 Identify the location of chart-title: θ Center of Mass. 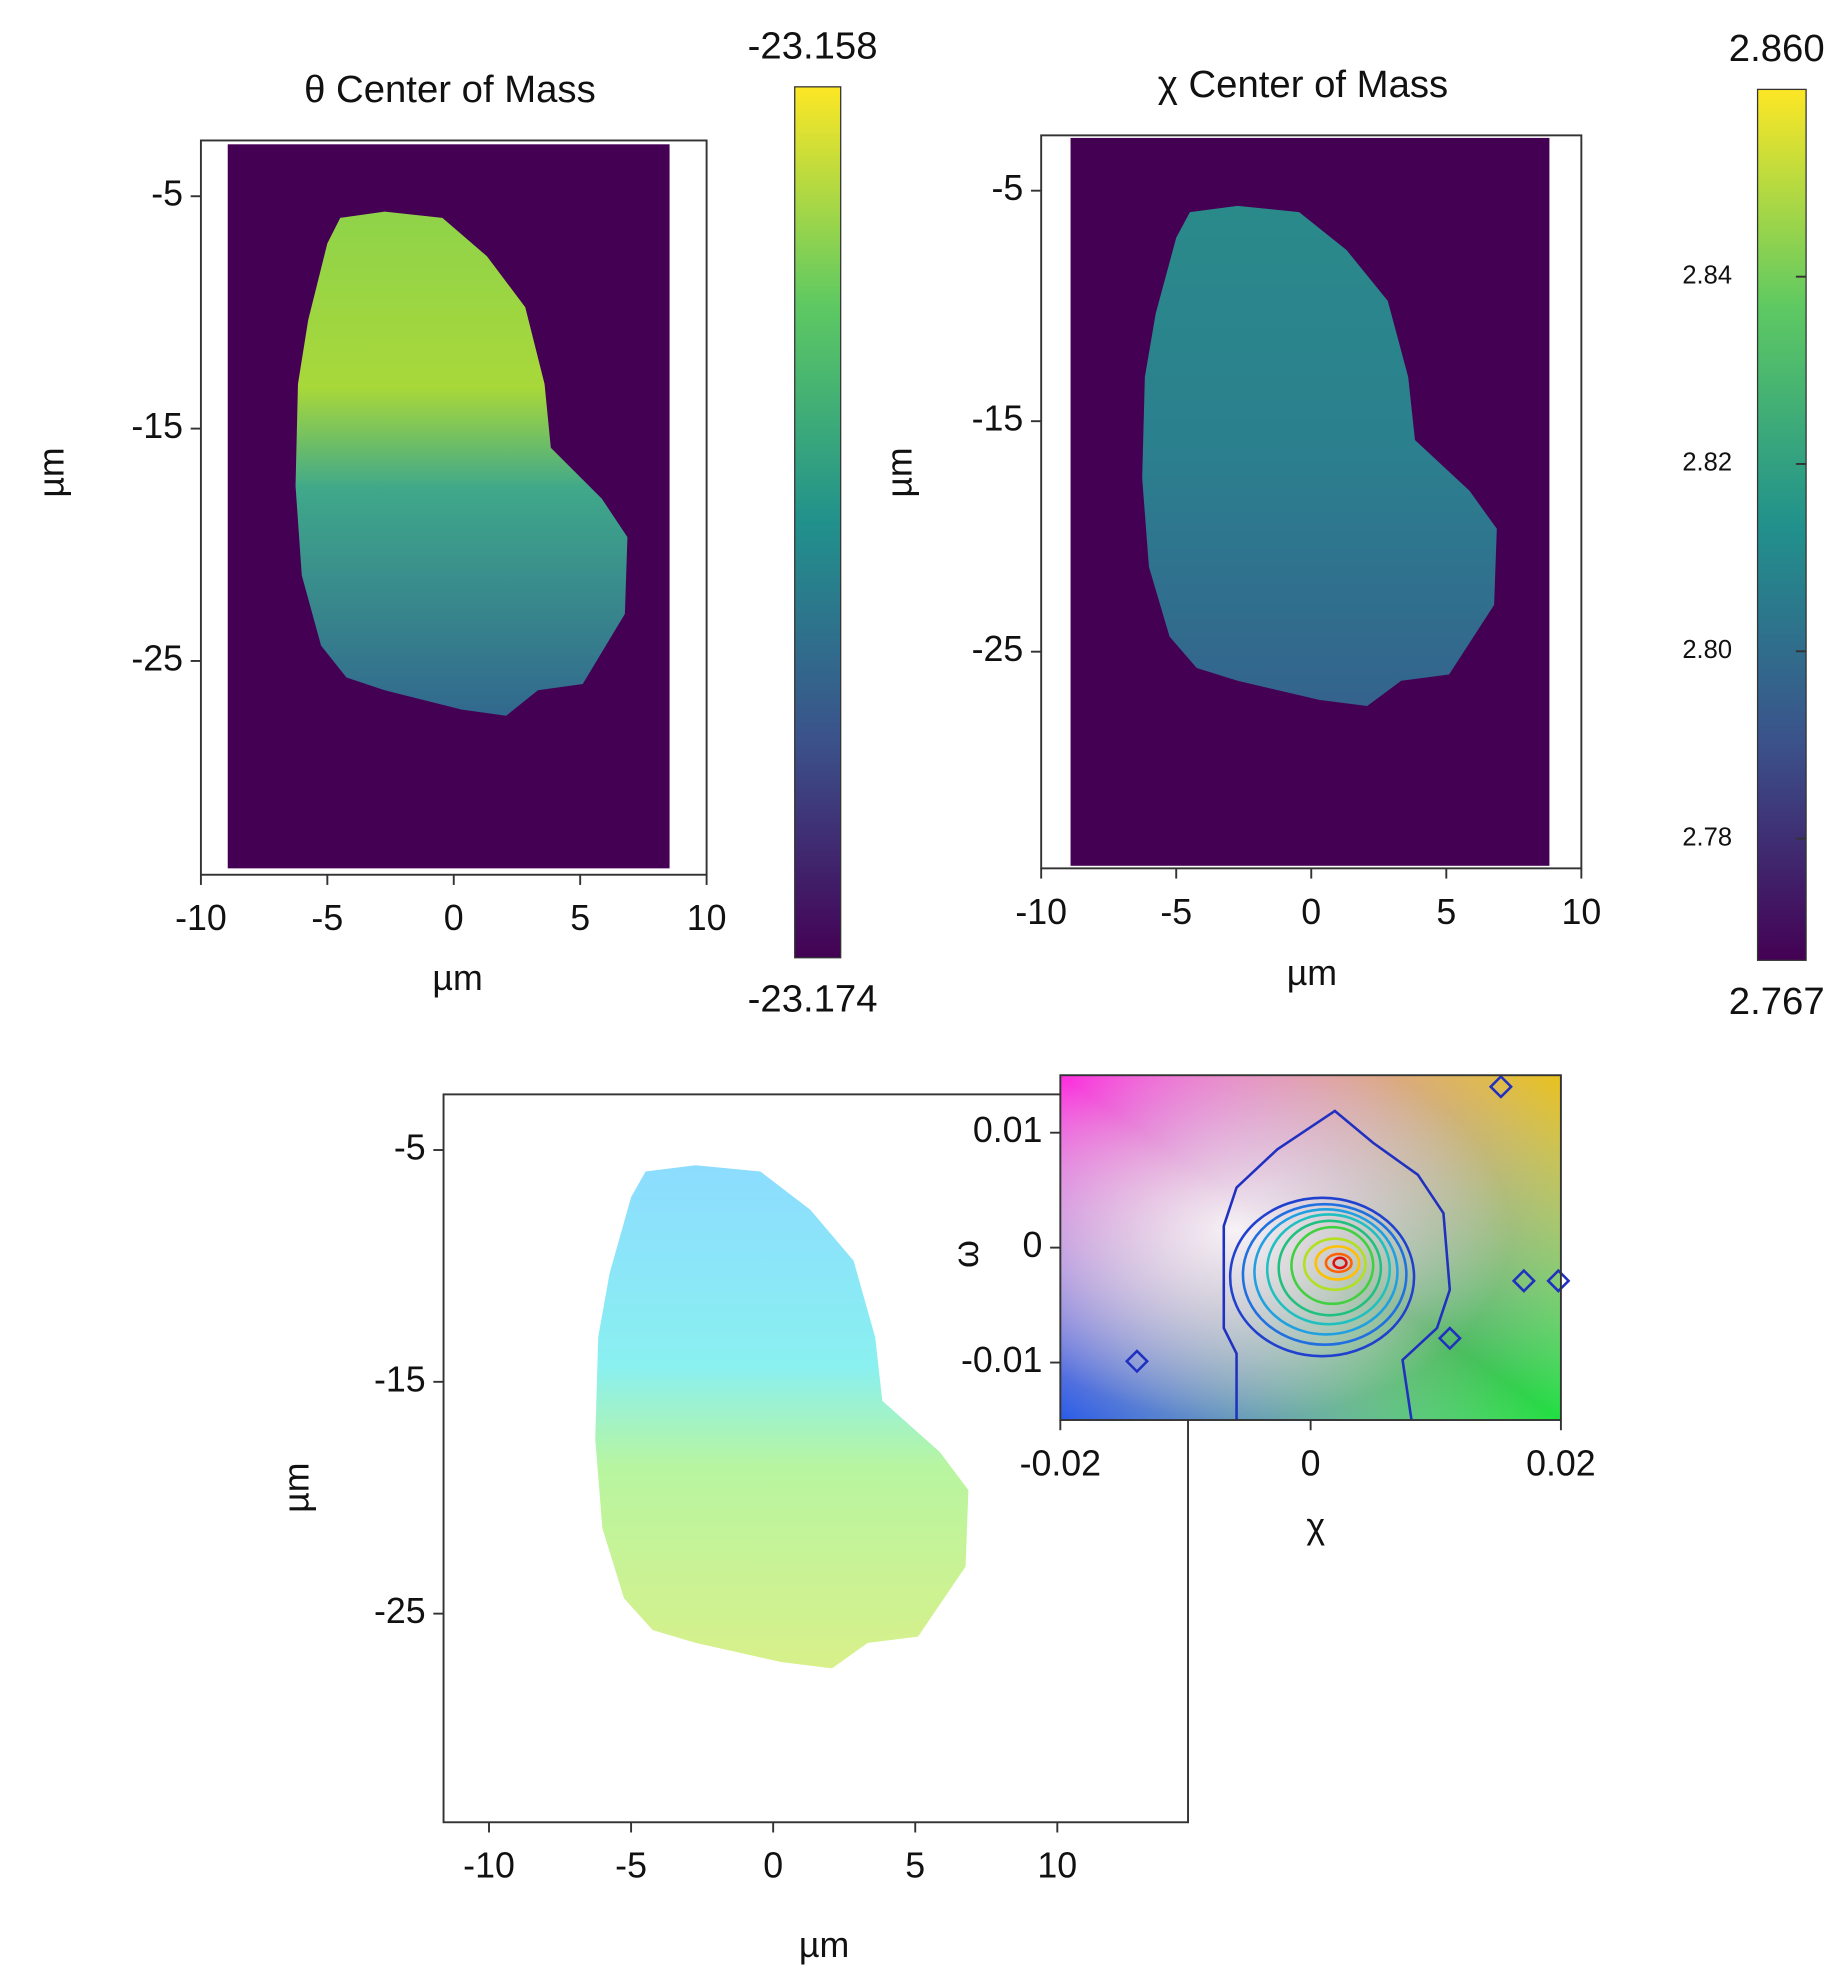
(450, 89).